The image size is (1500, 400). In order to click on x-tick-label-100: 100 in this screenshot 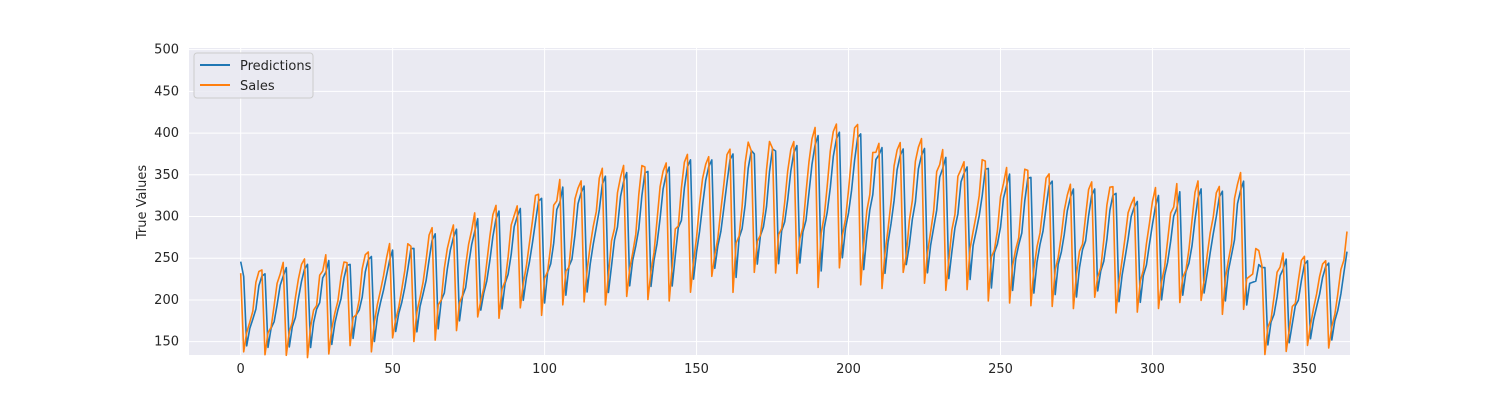, I will do `click(544, 369)`.